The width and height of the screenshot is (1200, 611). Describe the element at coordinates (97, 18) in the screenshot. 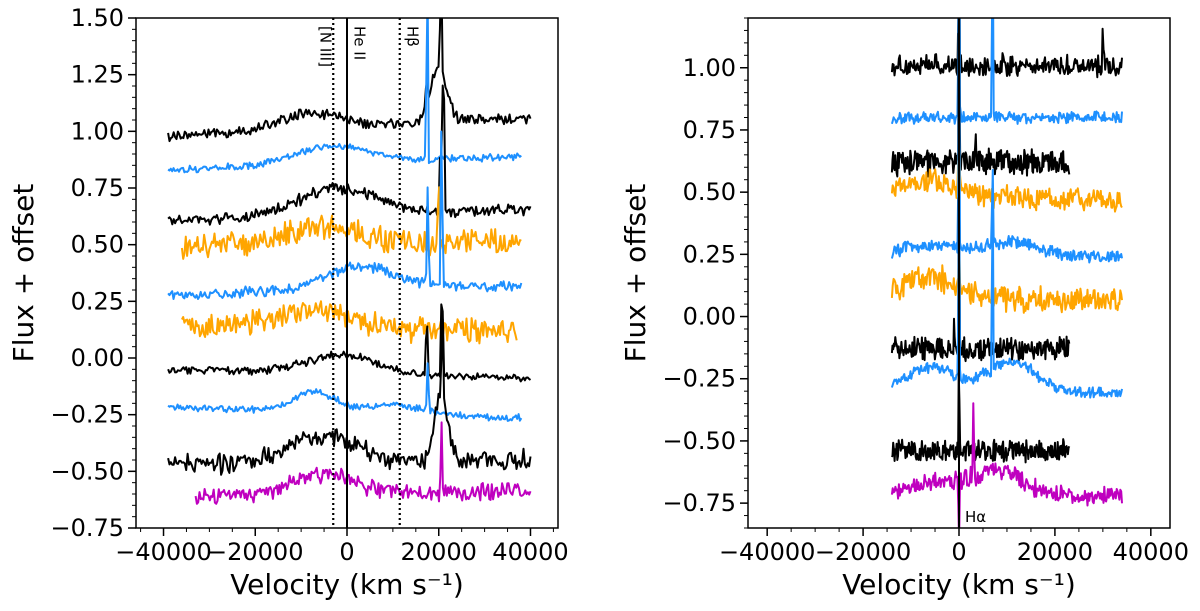

I see `y-tick-label: 1.50` at that location.